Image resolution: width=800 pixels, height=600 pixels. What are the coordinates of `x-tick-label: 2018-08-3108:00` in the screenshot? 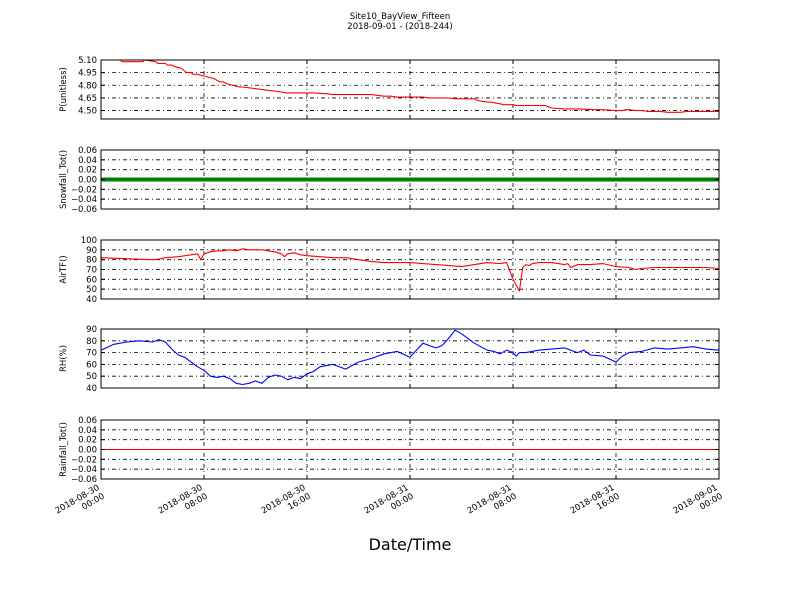 It's located at (492, 504).